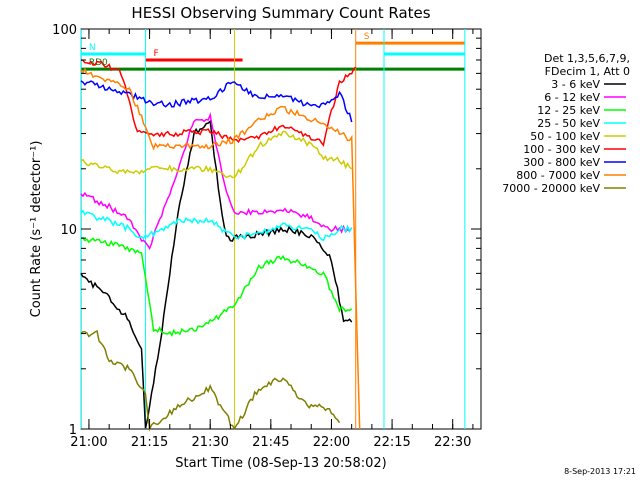 The height and width of the screenshot is (480, 640). I want to click on chart-title: HESSI Observing Summary Count Rates, so click(280, 13).